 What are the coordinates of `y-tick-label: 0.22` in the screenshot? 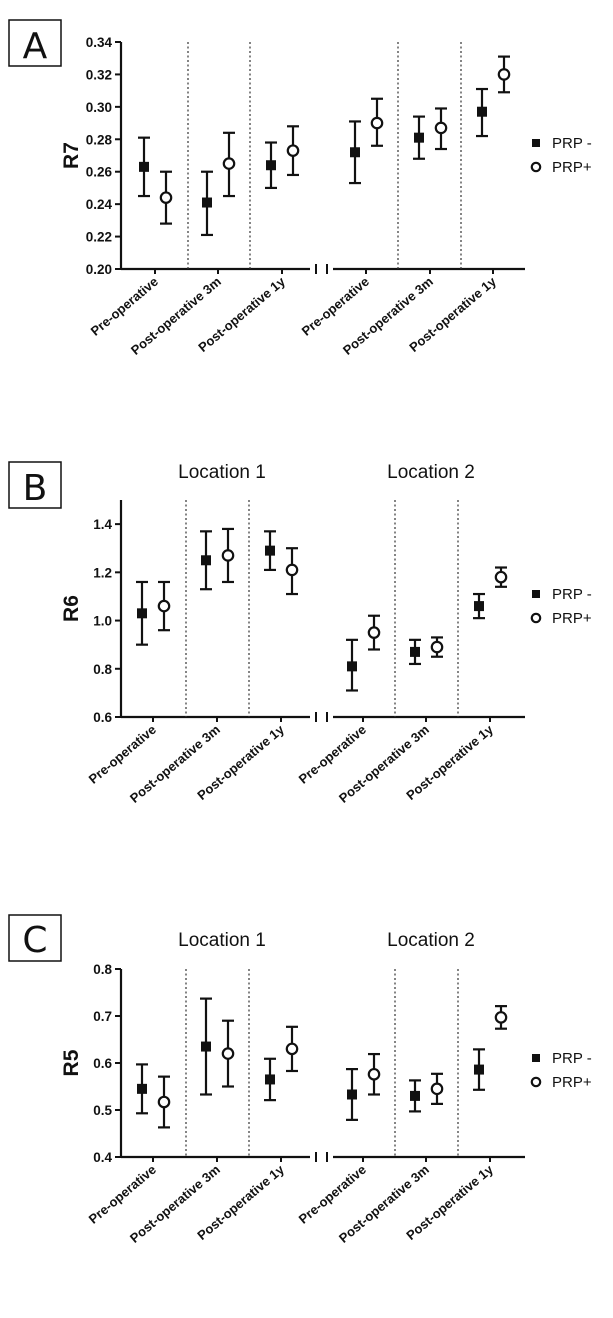 It's located at (99, 237).